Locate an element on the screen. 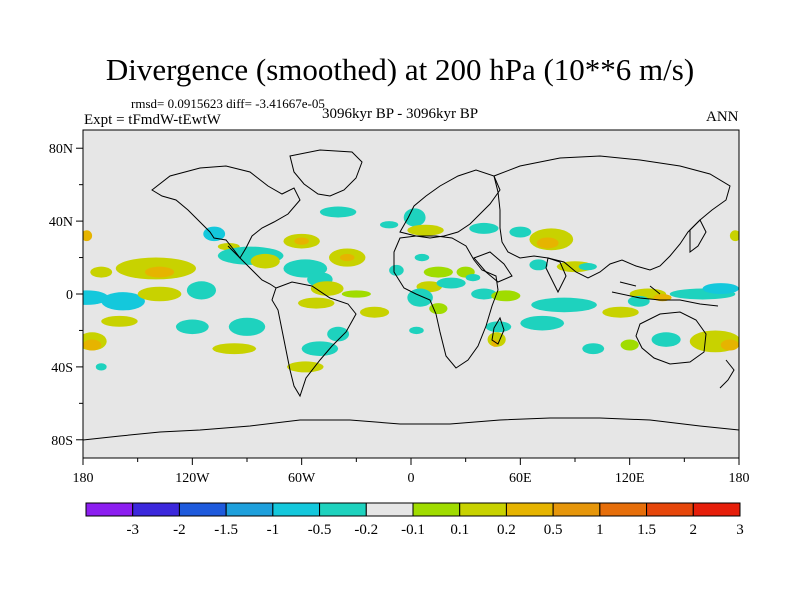 This screenshot has height=600, width=800. colorbar-label-10: 1 is located at coordinates (600, 530).